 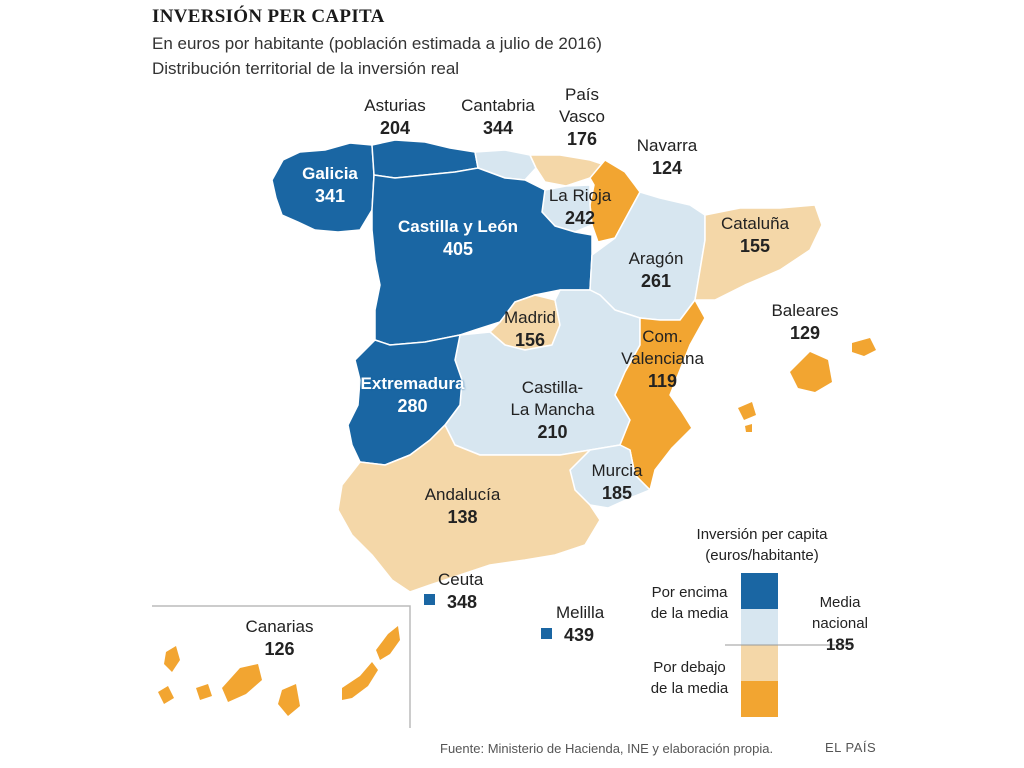 What do you see at coordinates (580, 218) in the screenshot?
I see `label-la-rioja-value: 242` at bounding box center [580, 218].